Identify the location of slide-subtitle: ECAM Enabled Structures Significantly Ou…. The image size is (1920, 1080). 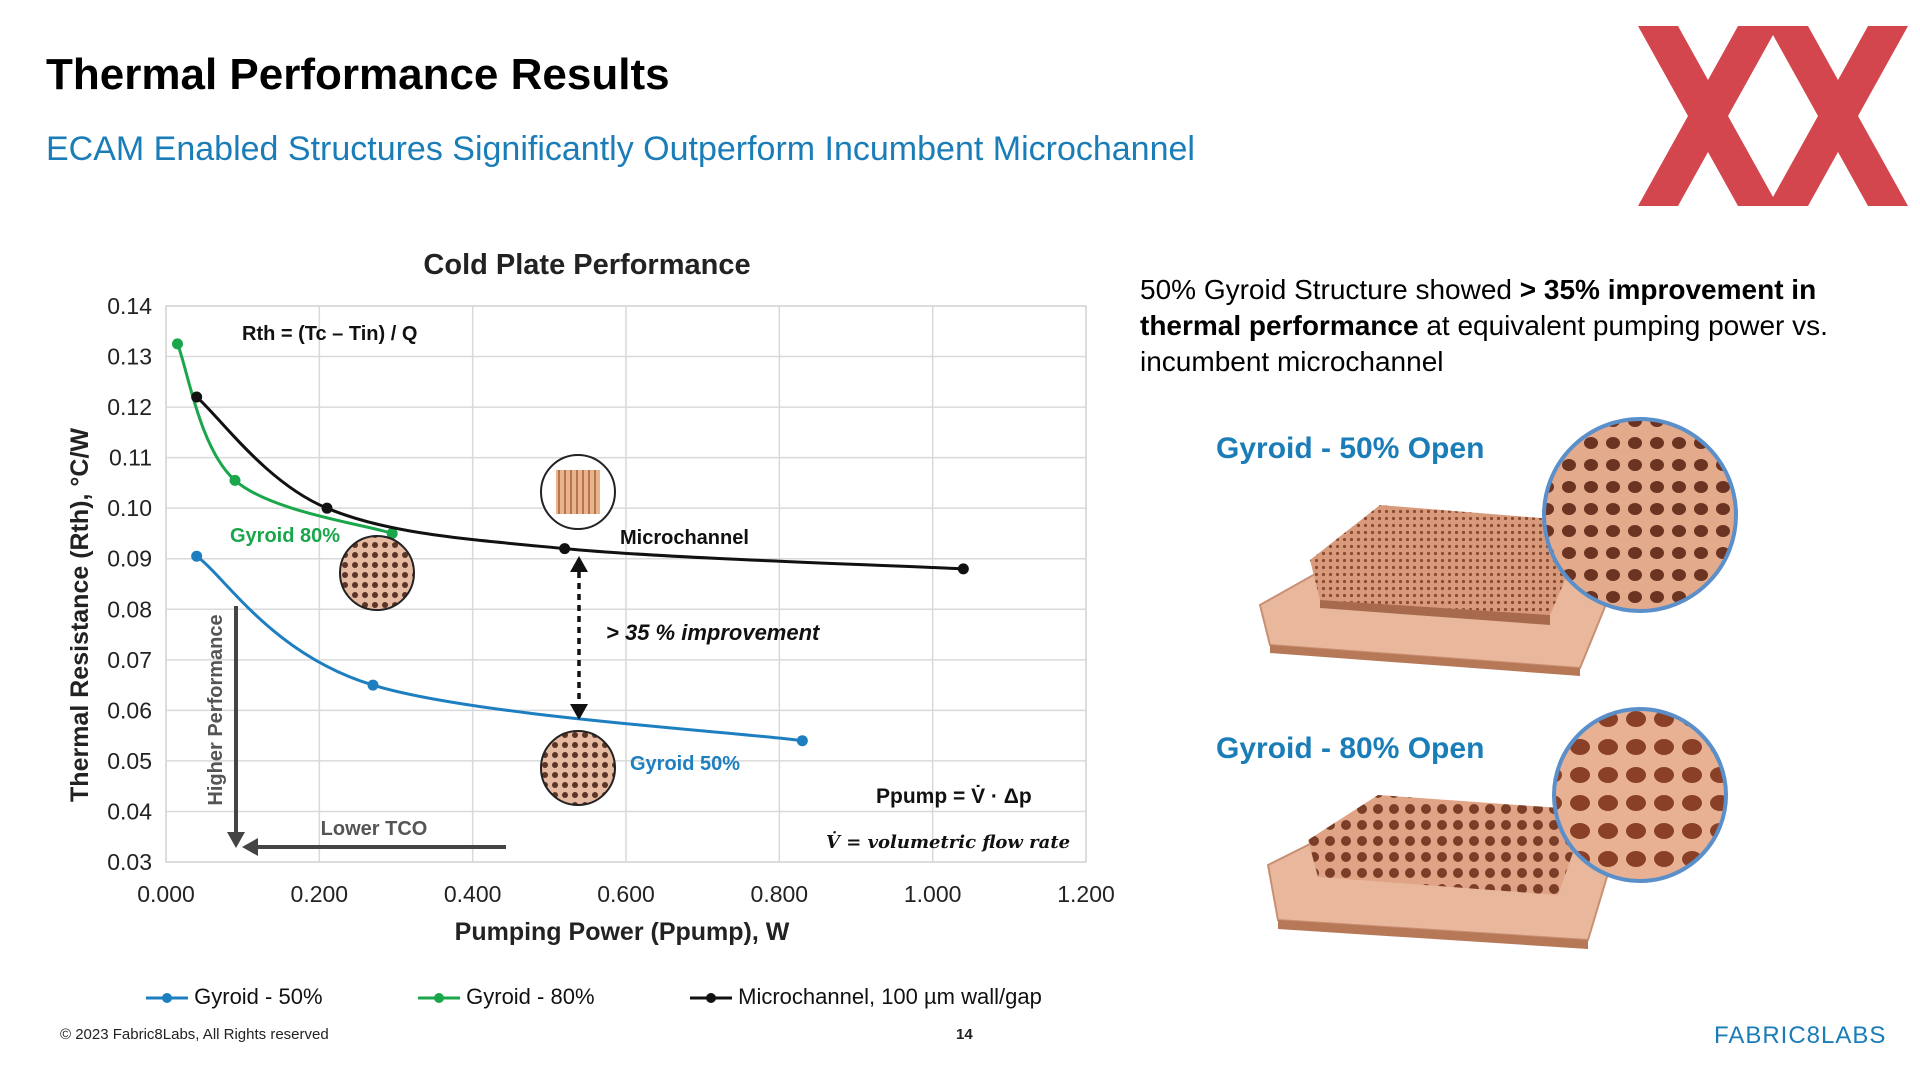
(620, 149).